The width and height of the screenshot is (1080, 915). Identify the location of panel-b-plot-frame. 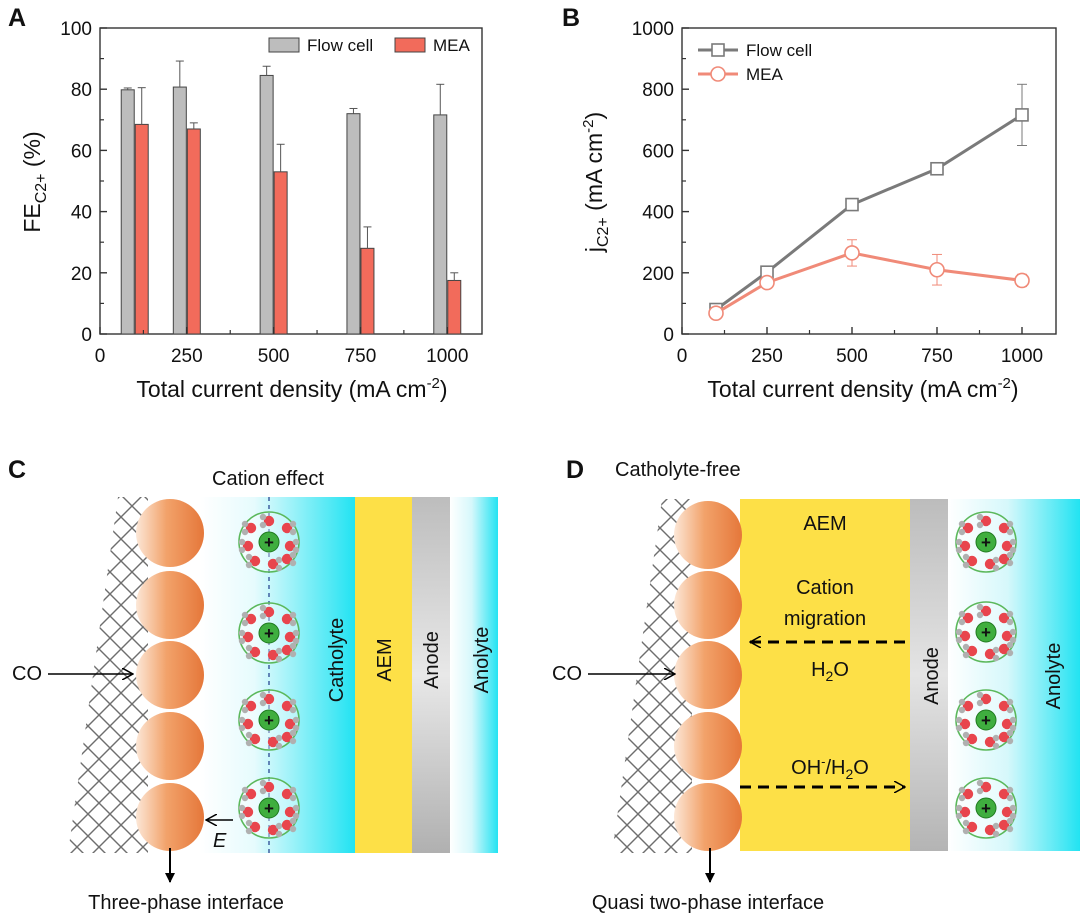
(869, 181).